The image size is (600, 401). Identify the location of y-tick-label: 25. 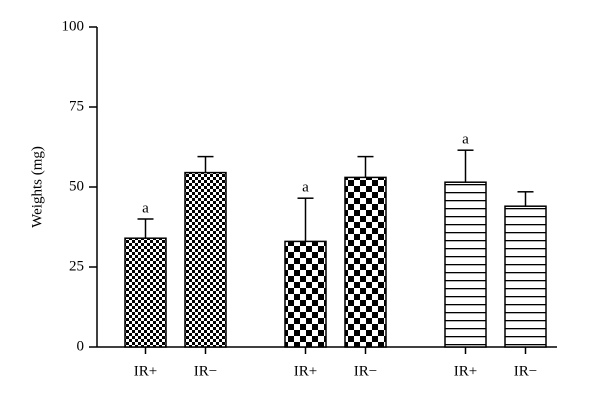
(76, 266).